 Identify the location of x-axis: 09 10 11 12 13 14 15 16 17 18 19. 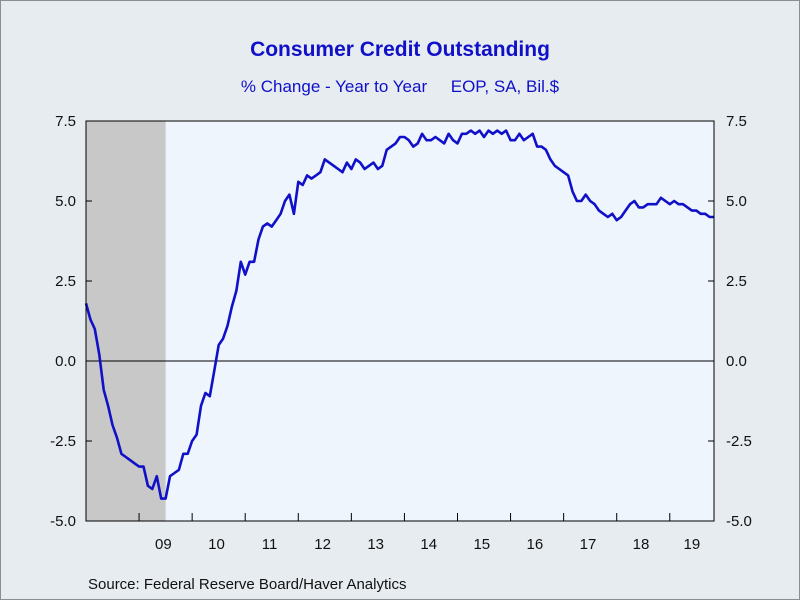
(419, 533).